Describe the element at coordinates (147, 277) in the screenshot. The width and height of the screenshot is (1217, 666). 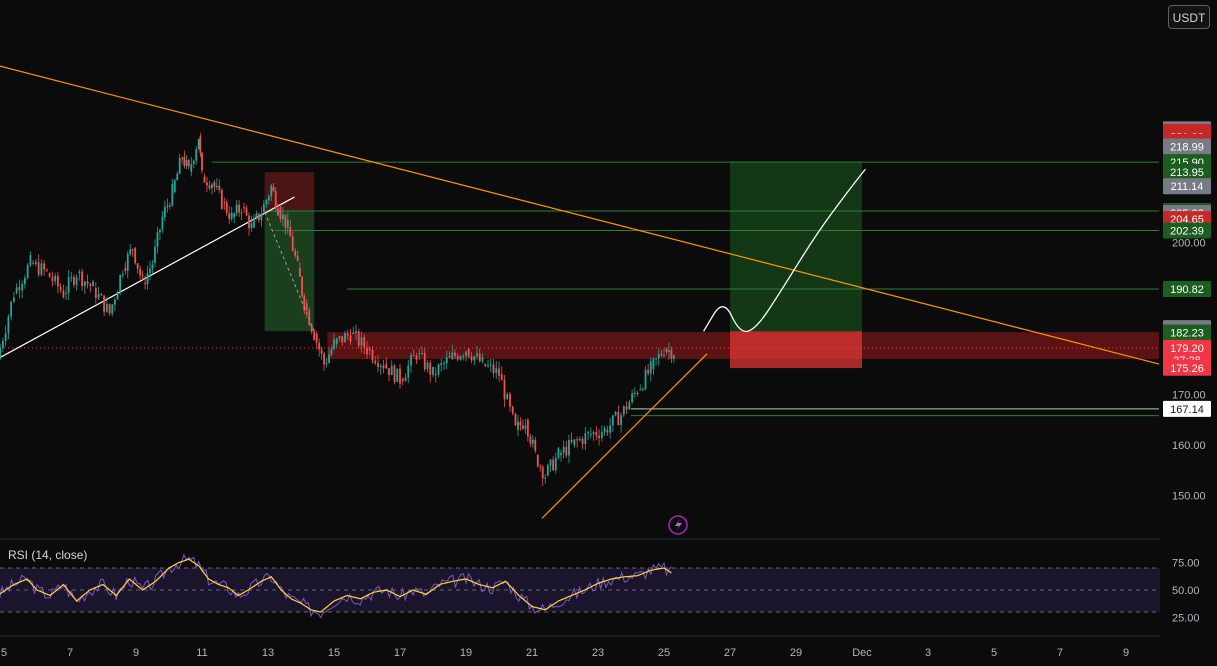
I see `ascending-trendline-left` at that location.